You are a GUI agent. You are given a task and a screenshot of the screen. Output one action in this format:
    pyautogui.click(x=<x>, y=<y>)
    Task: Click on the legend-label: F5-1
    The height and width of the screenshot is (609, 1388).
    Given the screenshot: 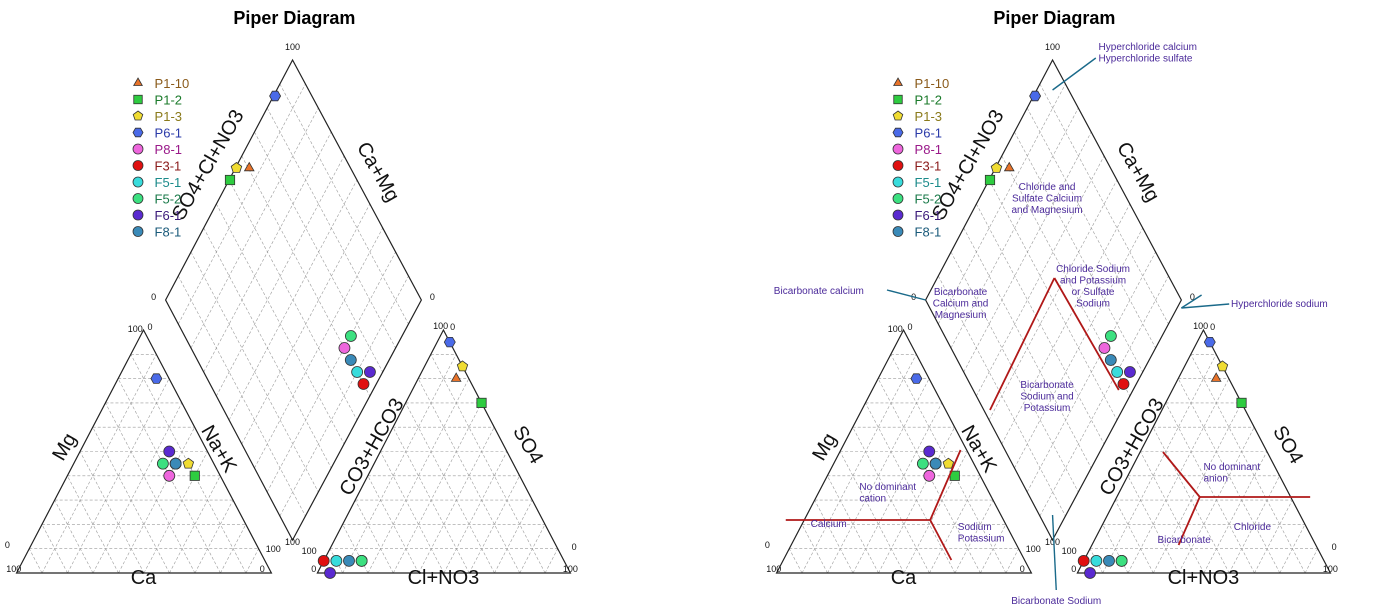 What is the action you would take?
    pyautogui.click(x=928, y=182)
    